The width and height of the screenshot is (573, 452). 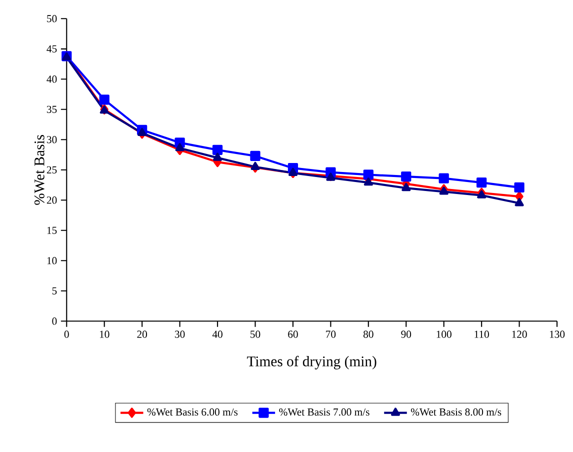 What do you see at coordinates (39, 170) in the screenshot?
I see `y-axis-title: %Wet Basis` at bounding box center [39, 170].